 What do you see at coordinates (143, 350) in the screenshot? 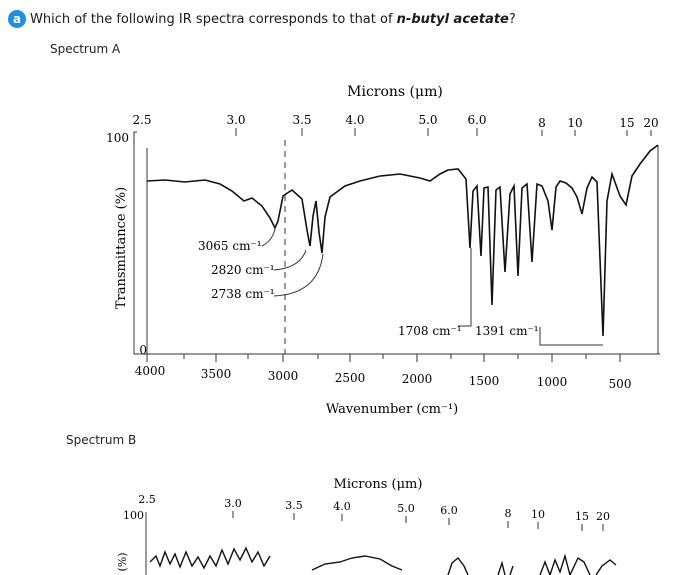
I see `spectrum-a-y-bottom: 0` at bounding box center [143, 350].